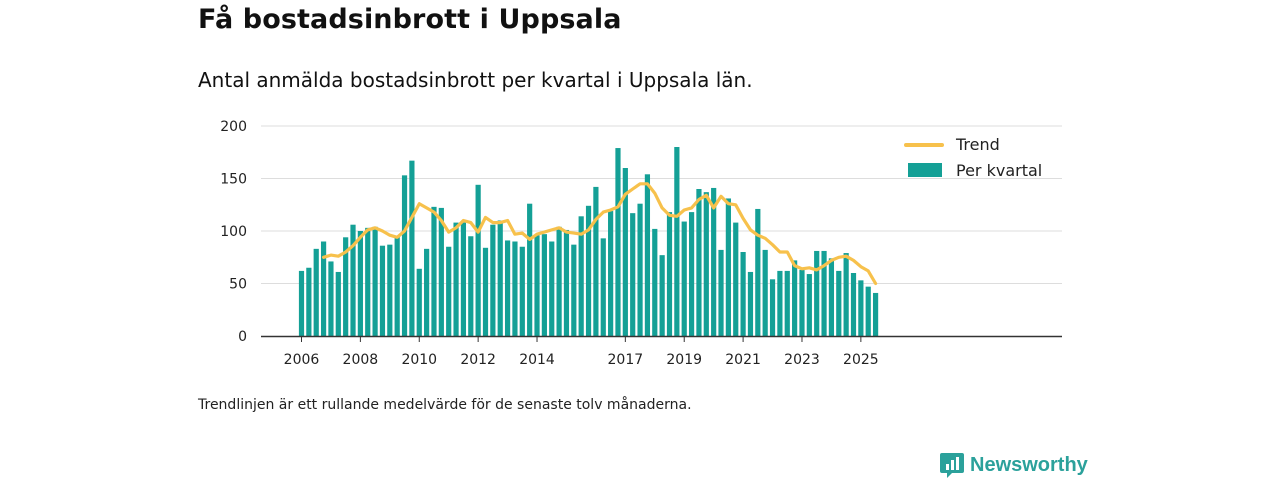 This screenshot has width=1280, height=480. I want to click on trend-line, so click(600, 234).